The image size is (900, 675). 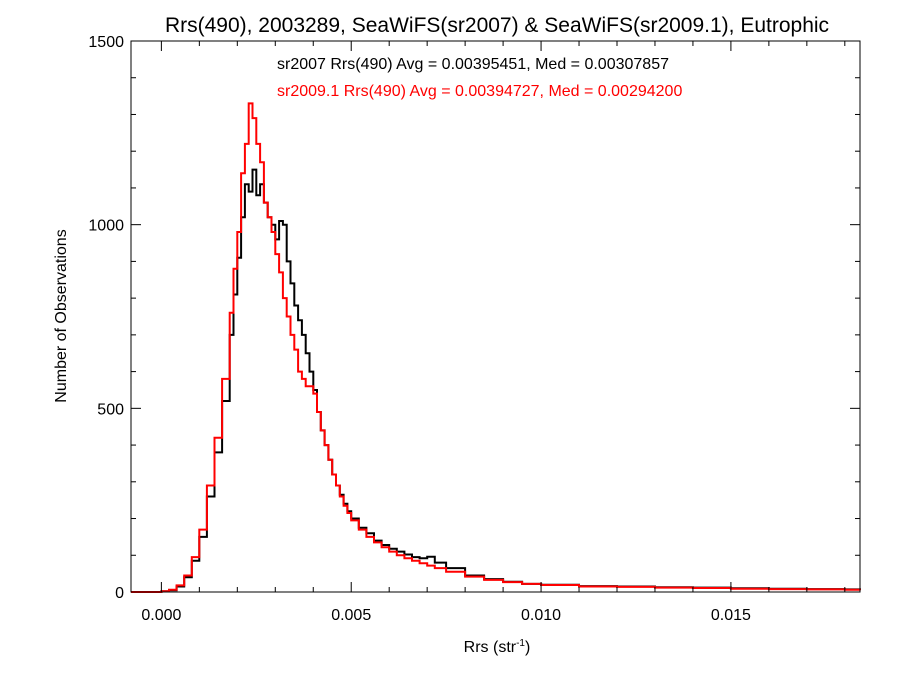 I want to click on y-tick-label: 1500, so click(x=106, y=42).